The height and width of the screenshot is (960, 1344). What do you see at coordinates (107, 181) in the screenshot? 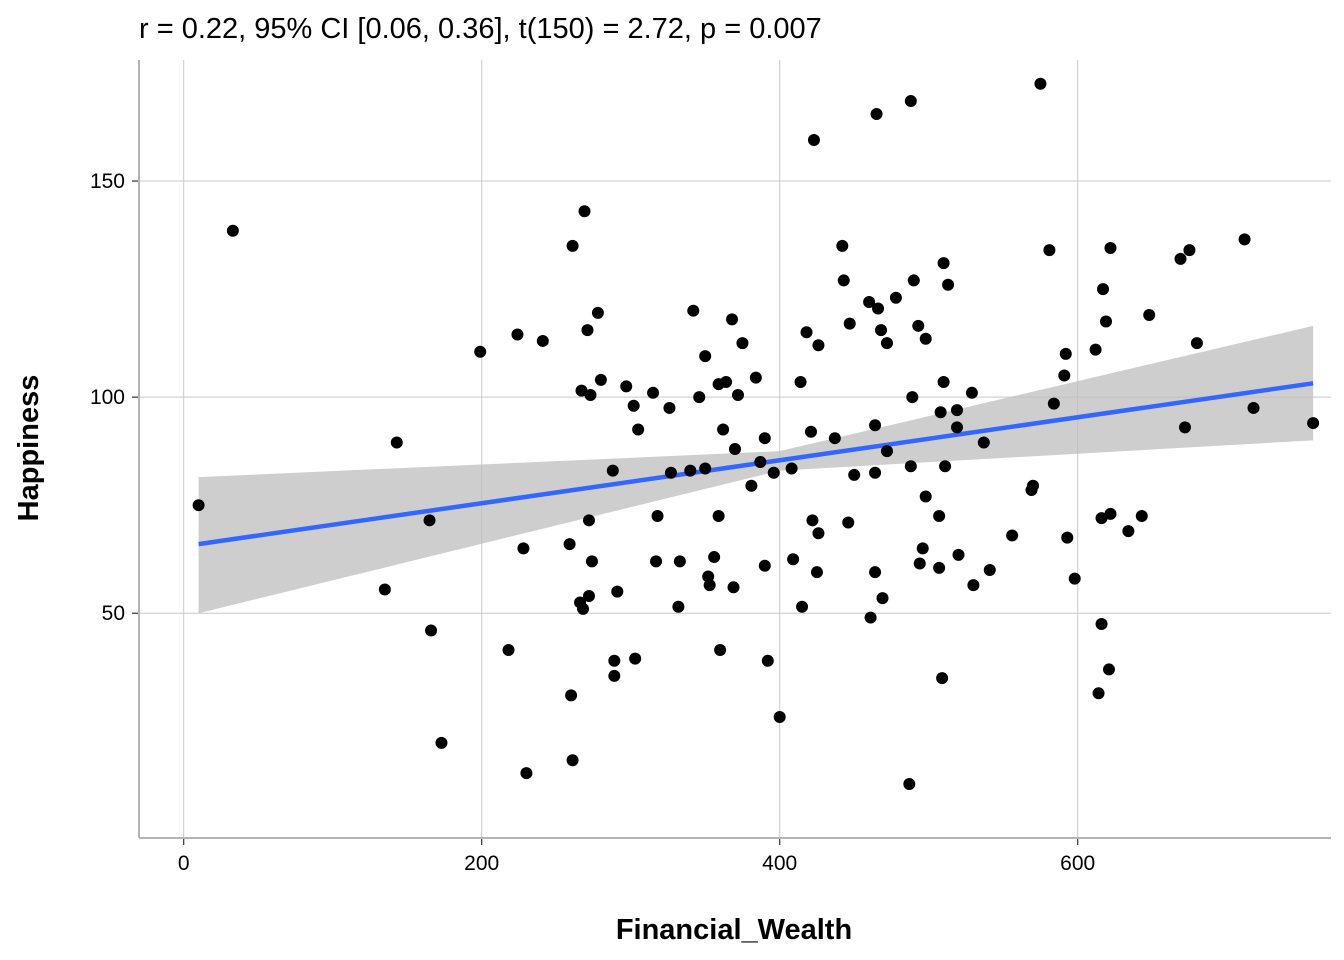
I see `y-tick-label: 150` at bounding box center [107, 181].